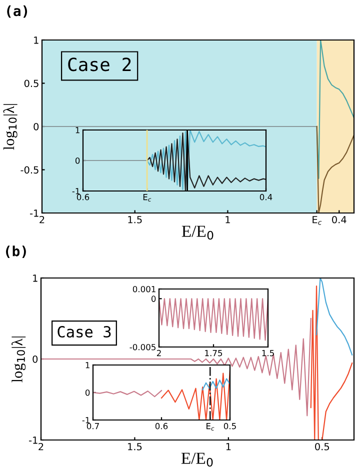 This screenshot has height=470, width=359. What do you see at coordinates (99, 65) in the screenshot?
I see `annotation: Case 2` at bounding box center [99, 65].